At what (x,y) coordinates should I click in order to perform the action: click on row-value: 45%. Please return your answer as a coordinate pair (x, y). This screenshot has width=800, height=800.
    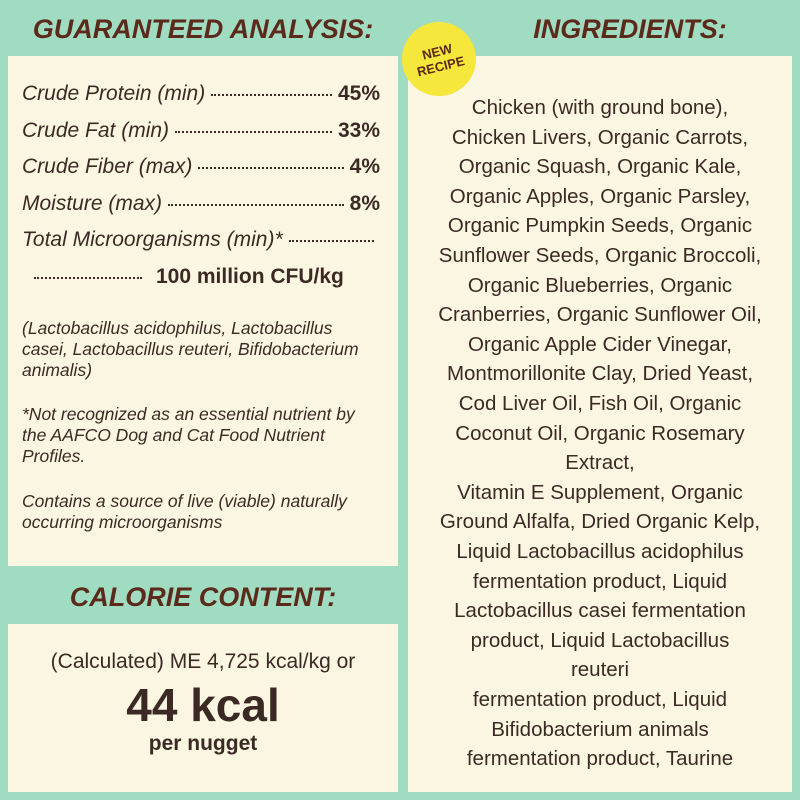
    Looking at the image, I should click on (358, 93).